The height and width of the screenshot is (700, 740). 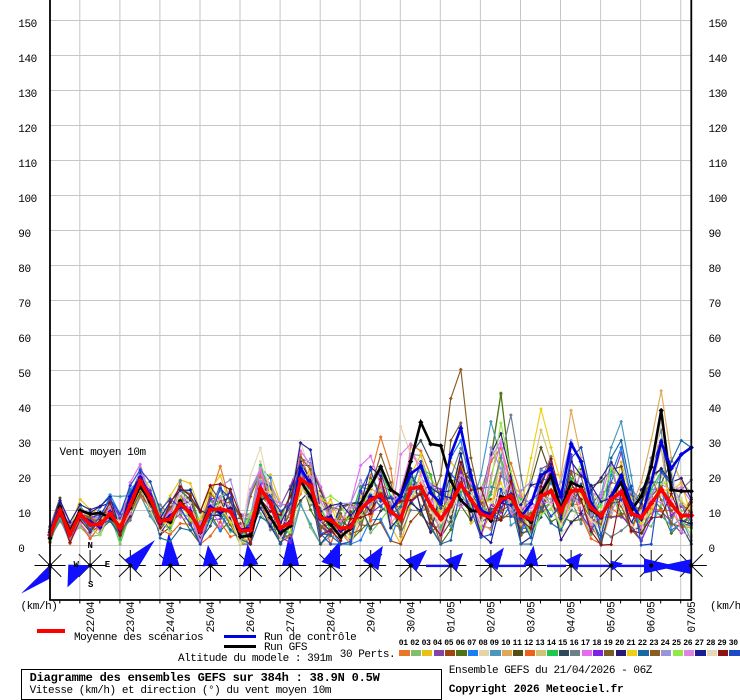 What do you see at coordinates (292, 617) in the screenshot?
I see `svg-text: 27/04` at bounding box center [292, 617].